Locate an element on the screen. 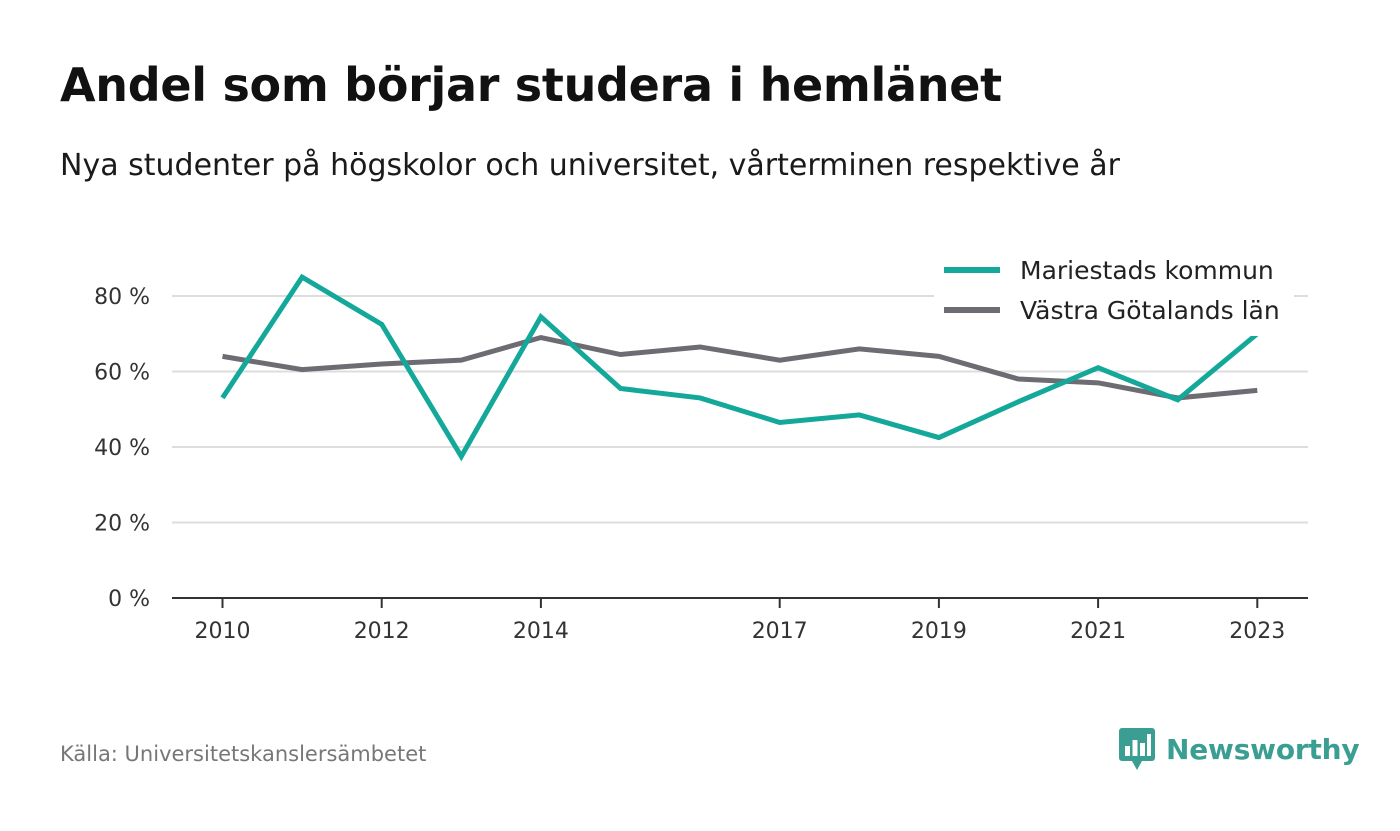 Image resolution: width=1400 pixels, height=831 pixels. brand-logo: Newsworthy is located at coordinates (1239, 749).